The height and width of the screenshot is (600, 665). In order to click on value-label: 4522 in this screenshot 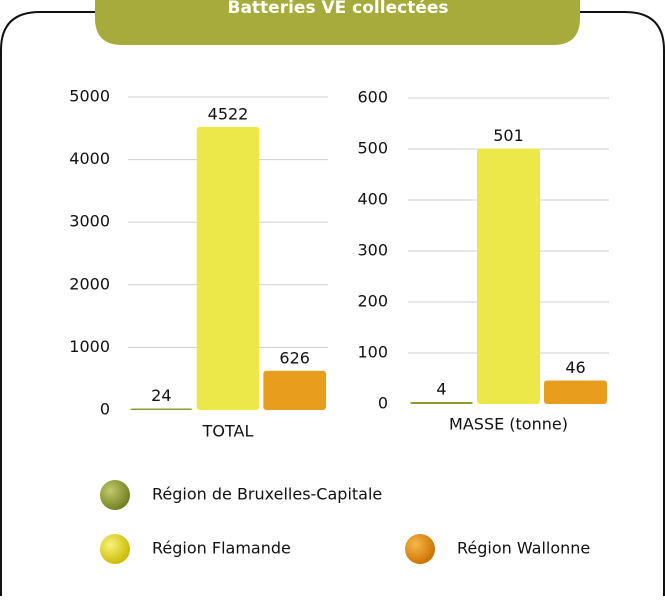, I will do `click(228, 113)`.